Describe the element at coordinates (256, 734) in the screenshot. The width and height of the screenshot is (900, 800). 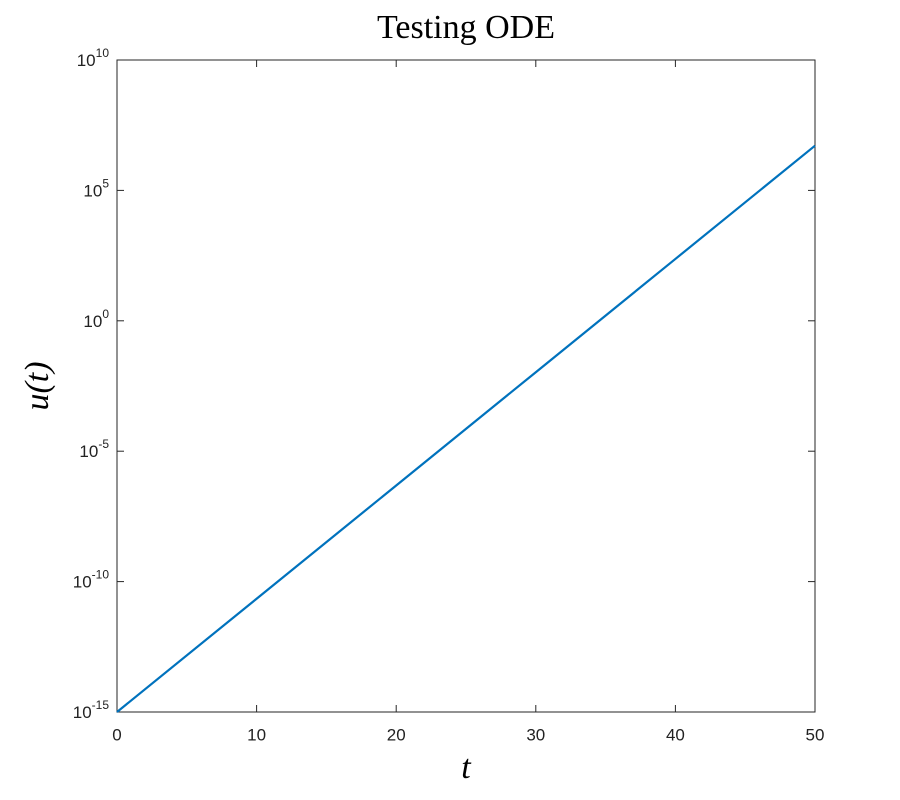
I see `x-tick-label: 10` at that location.